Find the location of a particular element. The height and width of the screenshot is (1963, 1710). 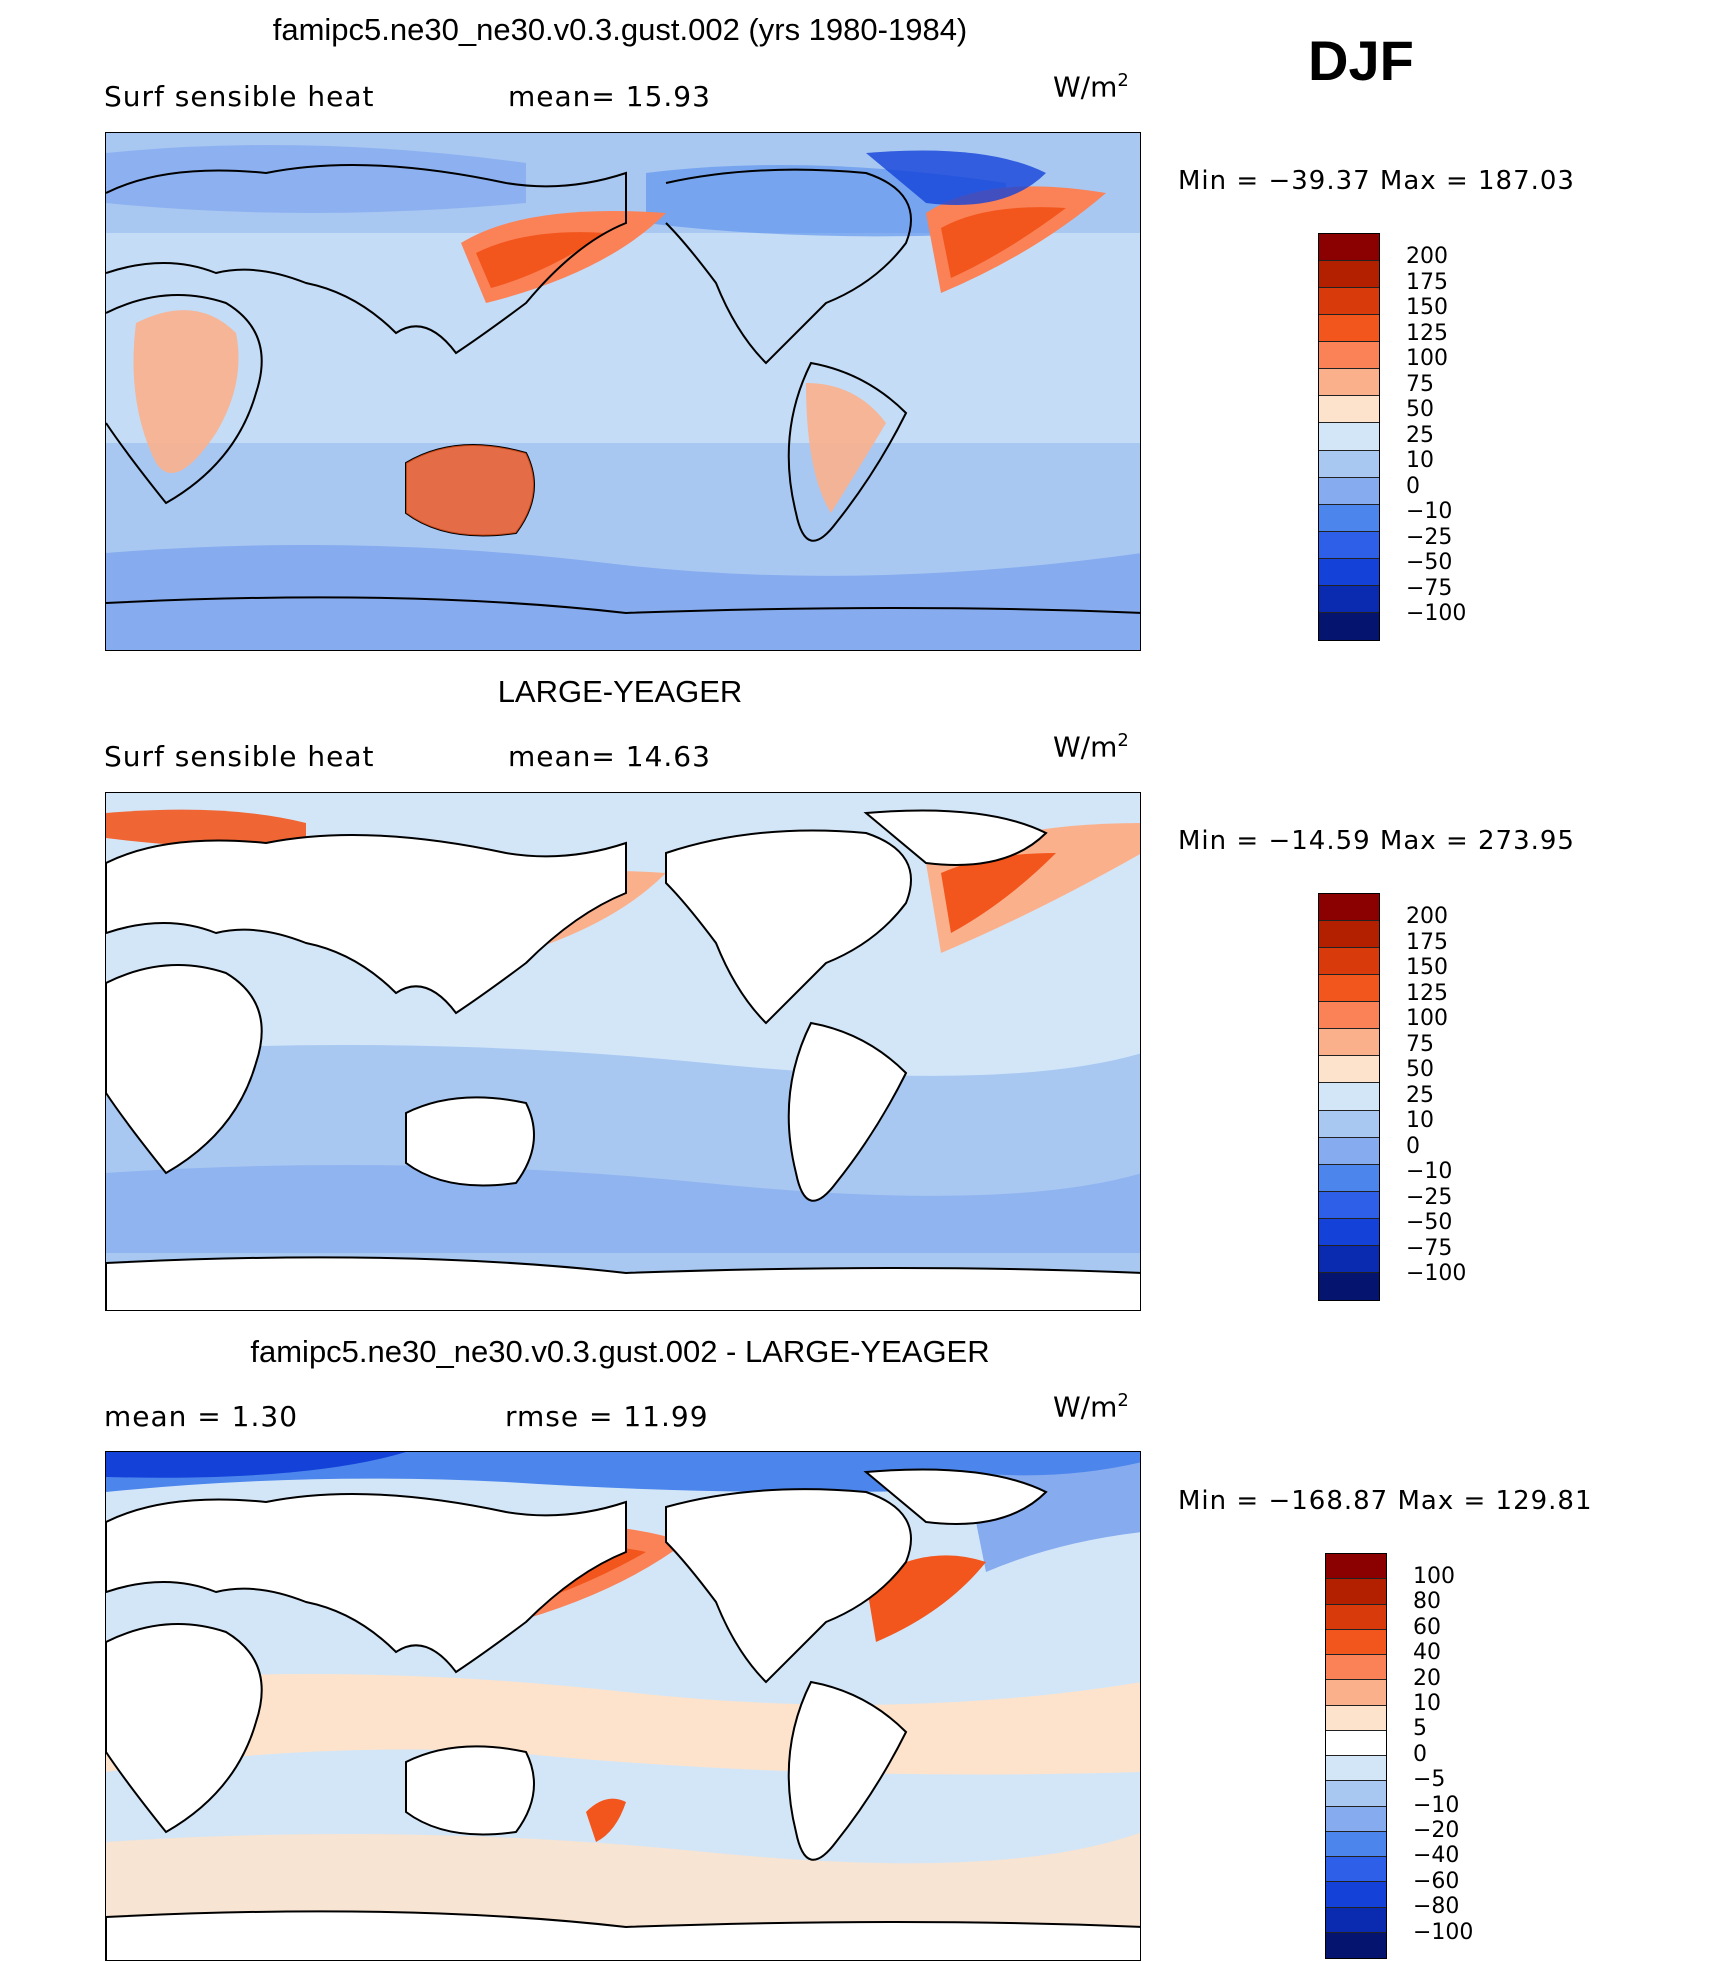

colorbar-tick-label: −60 is located at coordinates (1436, 1881).